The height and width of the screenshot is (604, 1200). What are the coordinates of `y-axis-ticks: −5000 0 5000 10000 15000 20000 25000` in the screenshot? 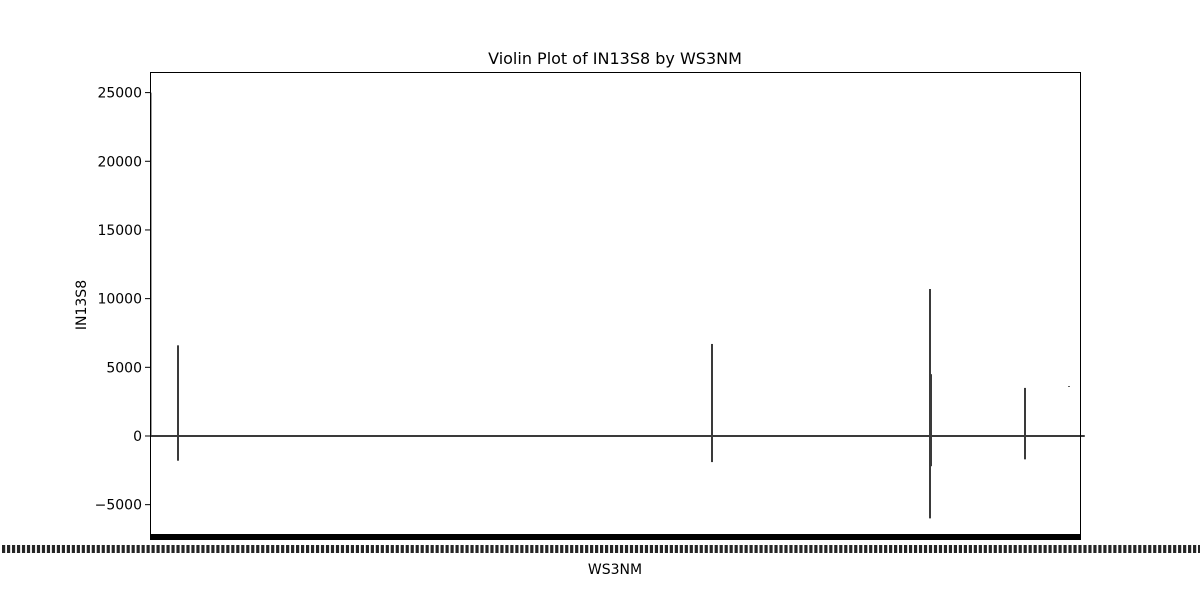 It's located at (122, 300).